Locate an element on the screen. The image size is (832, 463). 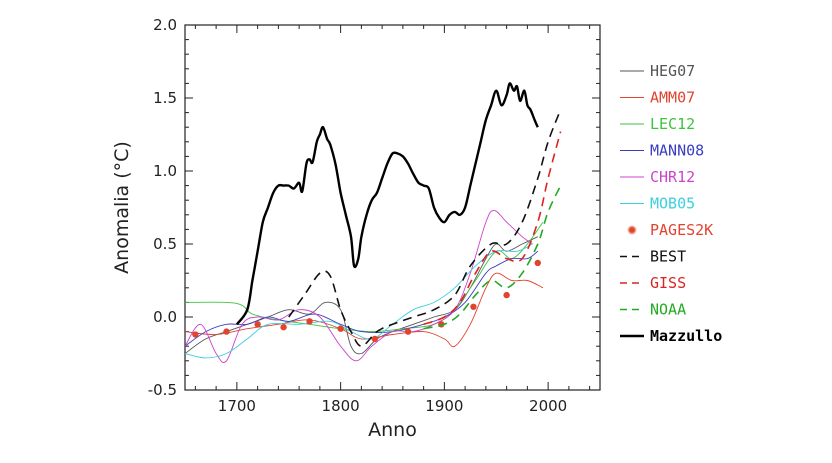
legend-item-noaa: NOAA is located at coordinates (653, 310).